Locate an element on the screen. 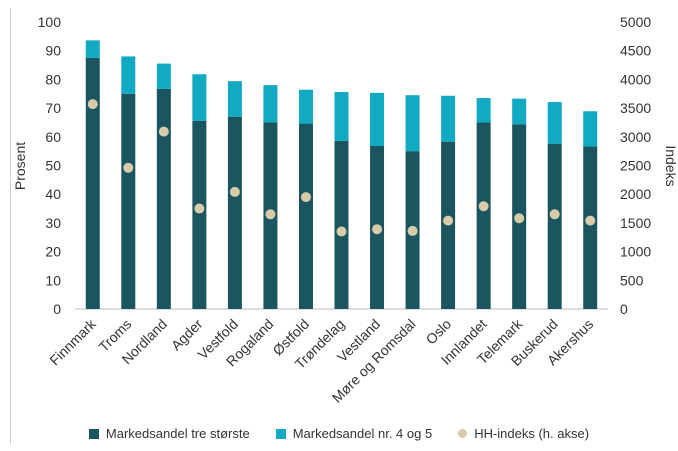 This screenshot has width=678, height=451. y-tick-label: 40 is located at coordinates (53, 194).